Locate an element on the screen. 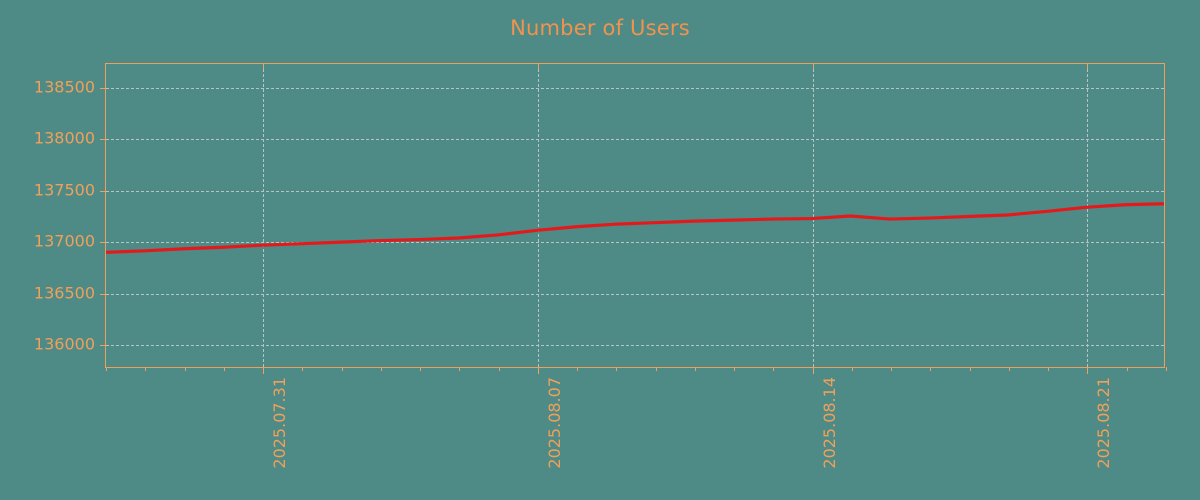  y-tick-label: 136500 is located at coordinates (64, 293).